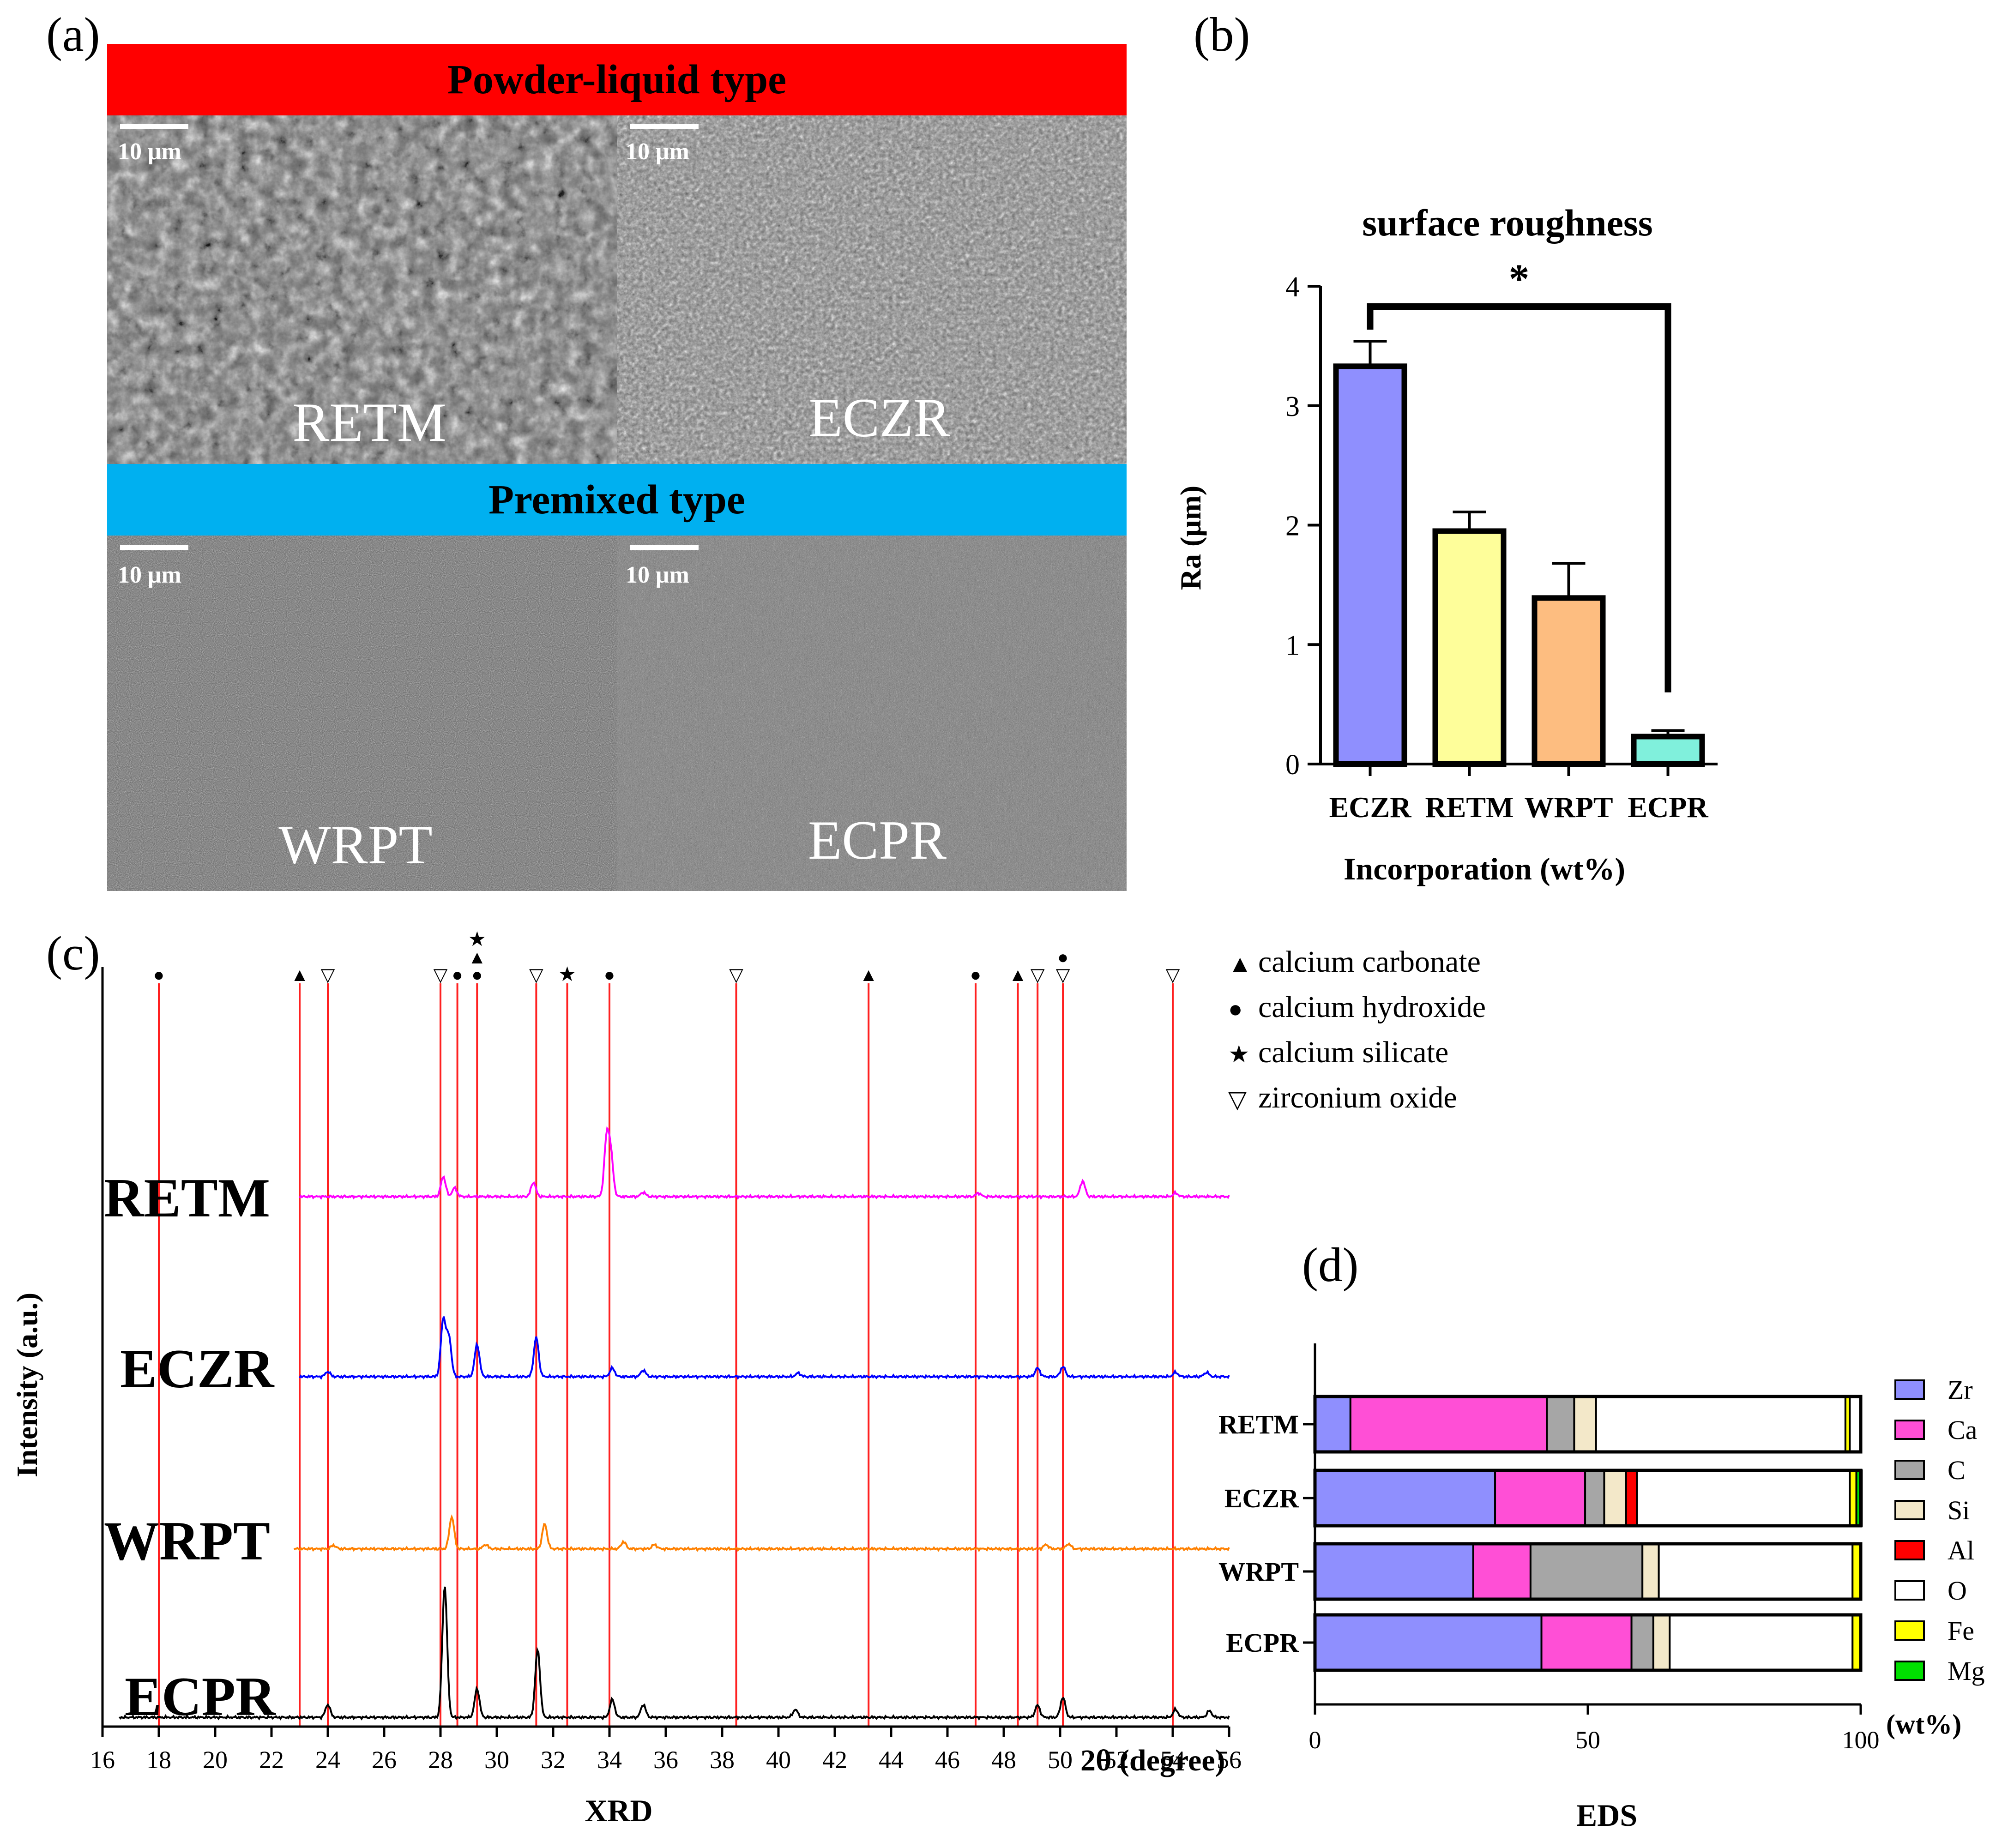  What do you see at coordinates (1606, 1816) in the screenshot?
I see `chart-d-title: EDS` at bounding box center [1606, 1816].